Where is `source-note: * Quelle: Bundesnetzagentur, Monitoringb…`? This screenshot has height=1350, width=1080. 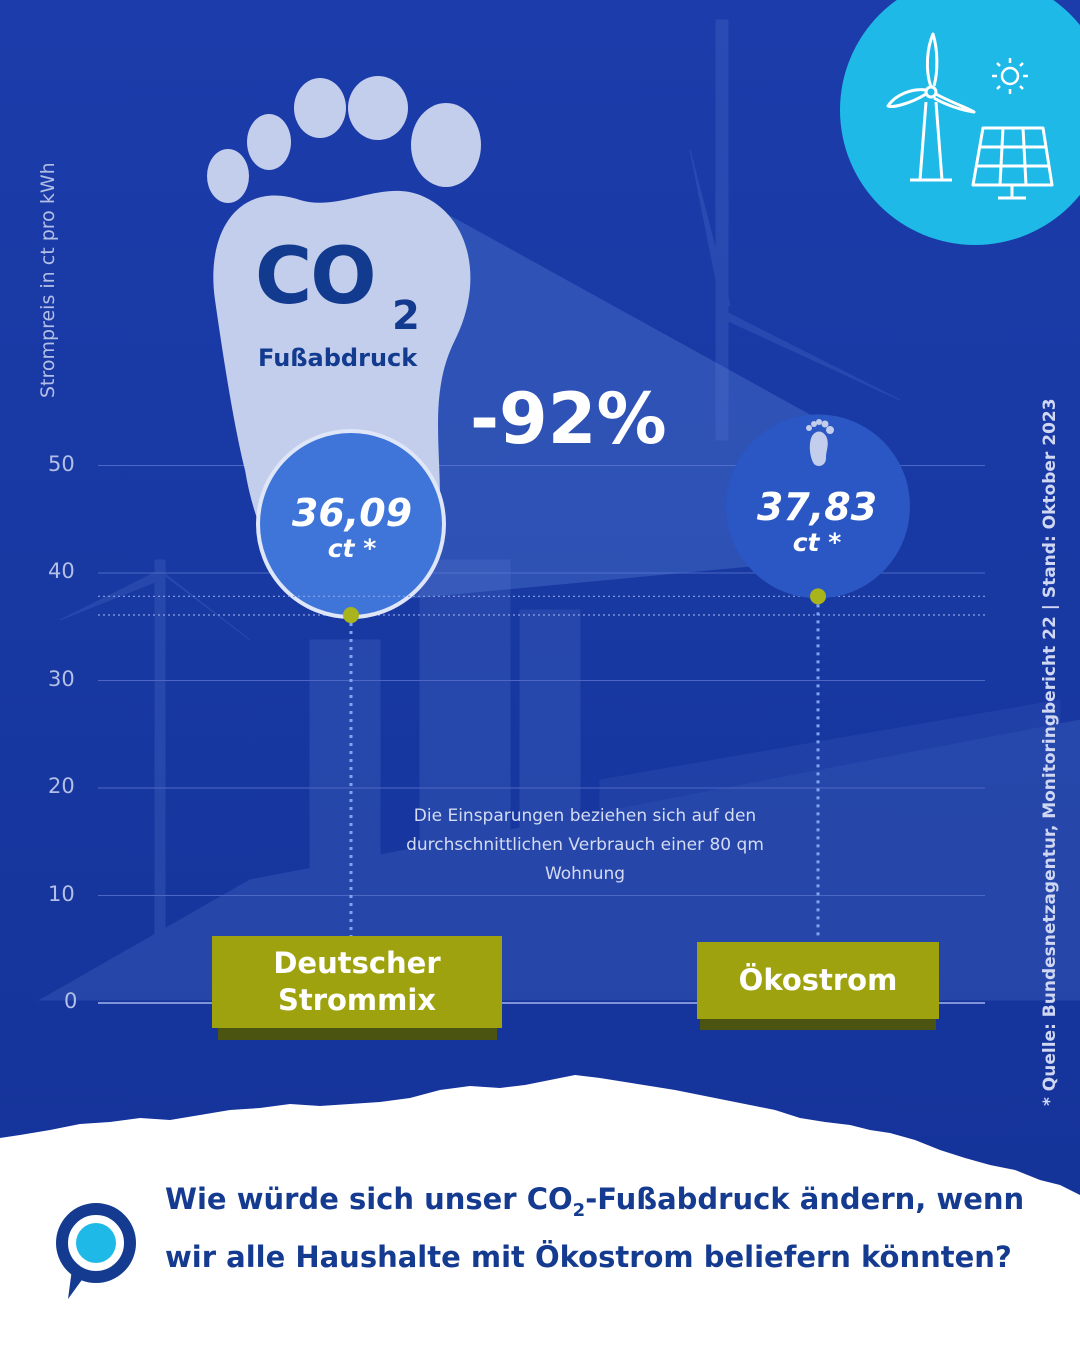
source-note: * Quelle: Bundesnetzagentur, Monitoringb… is located at coordinates (1050, 752).